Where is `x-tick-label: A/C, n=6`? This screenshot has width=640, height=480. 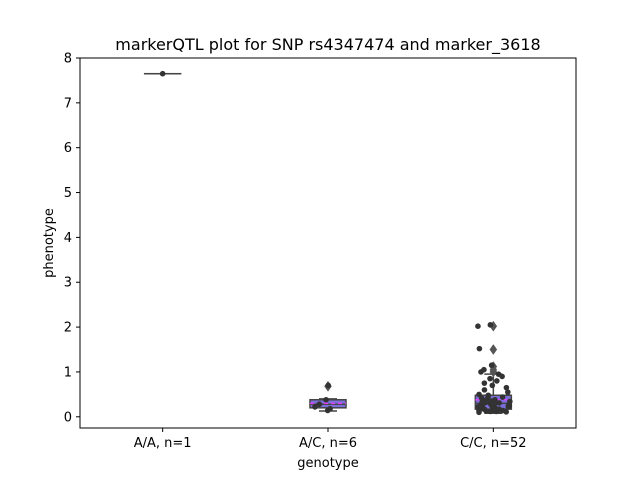 x-tick-label: A/C, n=6 is located at coordinates (328, 443).